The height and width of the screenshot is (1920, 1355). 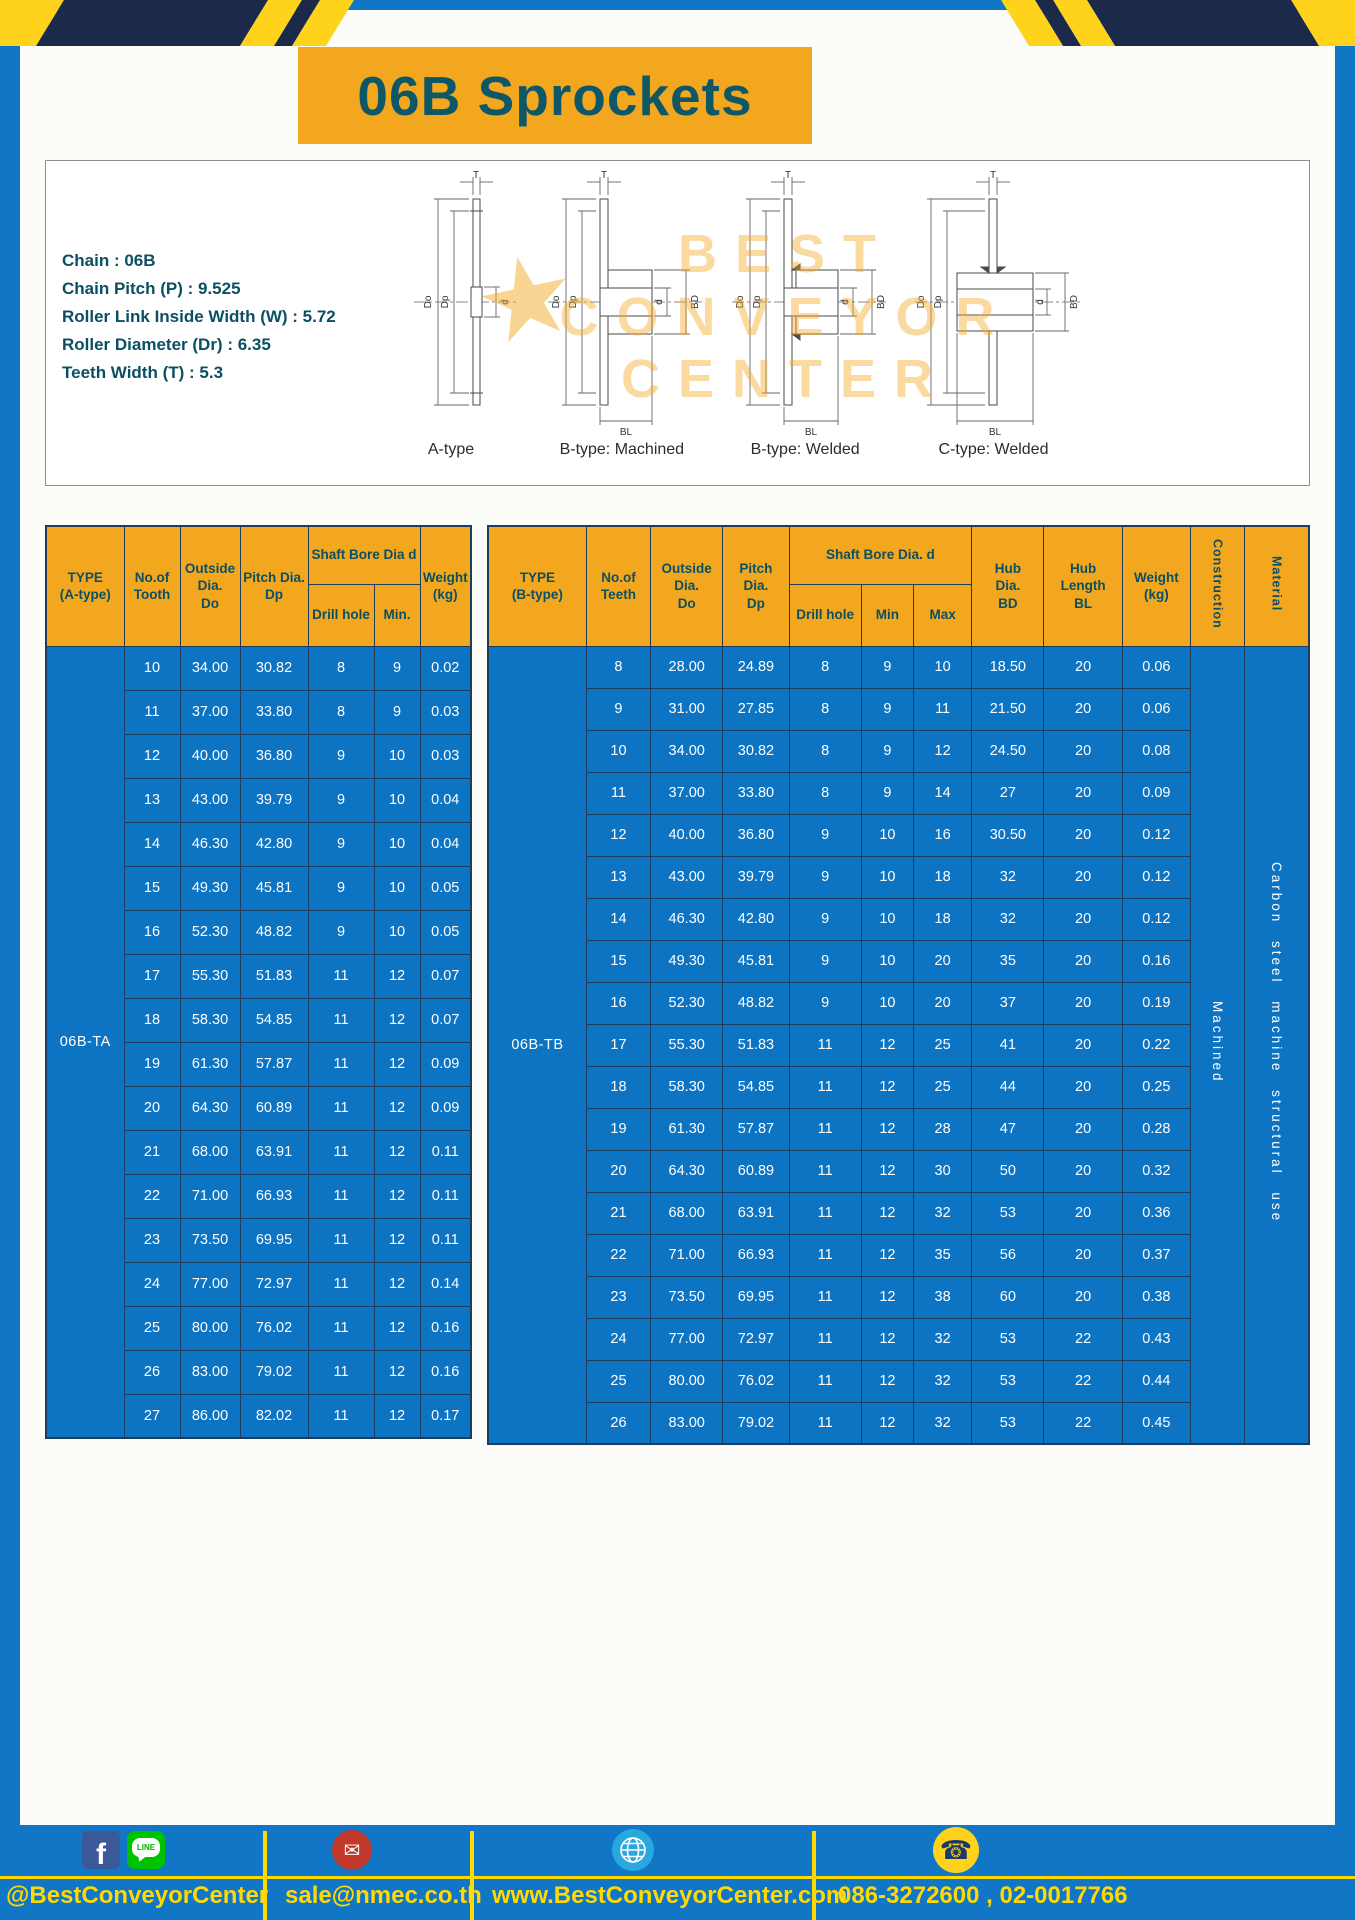 What do you see at coordinates (942, 1297) in the screenshot?
I see `cell-max: 38` at bounding box center [942, 1297].